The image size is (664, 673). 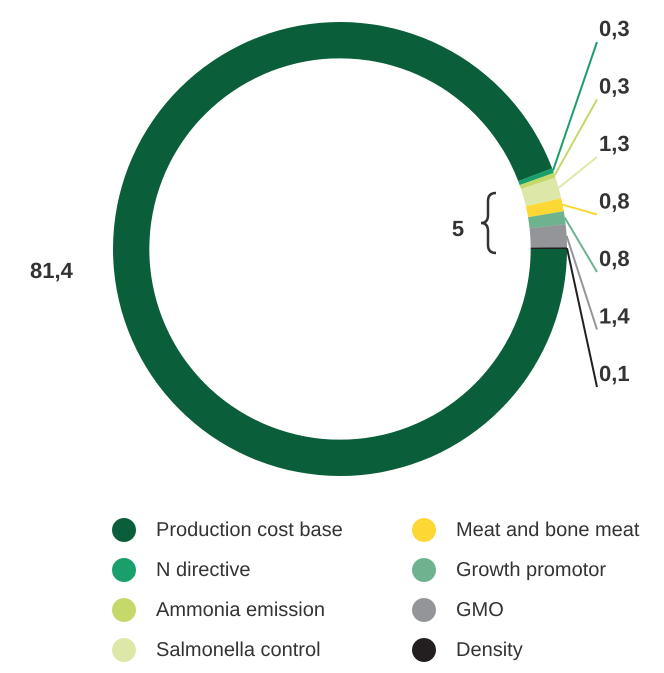 What do you see at coordinates (240, 610) in the screenshot?
I see `legend-label: Ammonia emission` at bounding box center [240, 610].